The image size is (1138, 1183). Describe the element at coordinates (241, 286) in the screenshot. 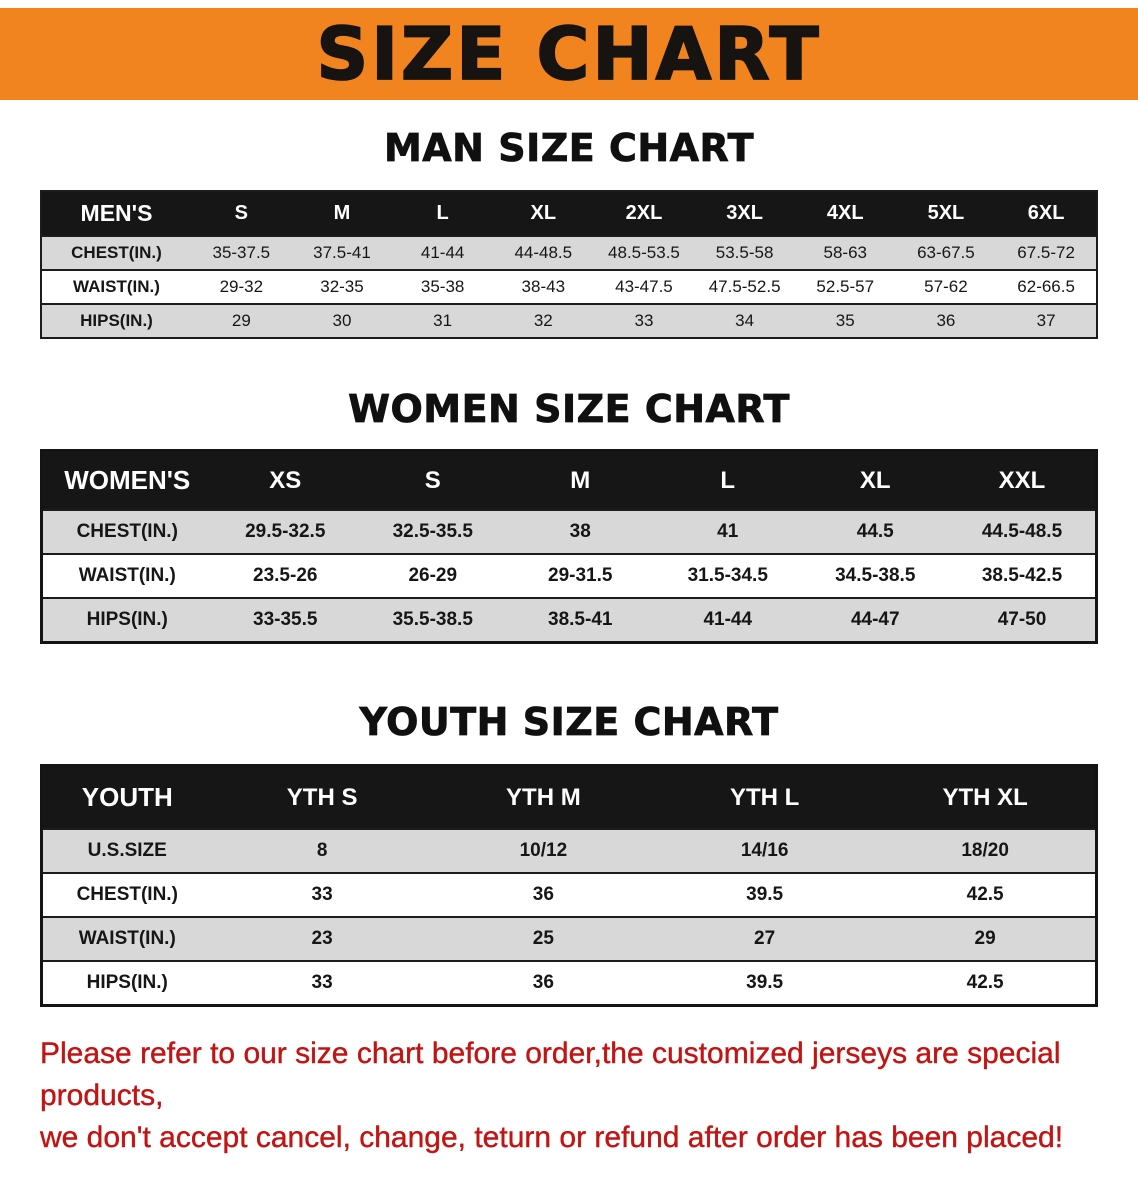

I see `size-value: 29-32` at that location.